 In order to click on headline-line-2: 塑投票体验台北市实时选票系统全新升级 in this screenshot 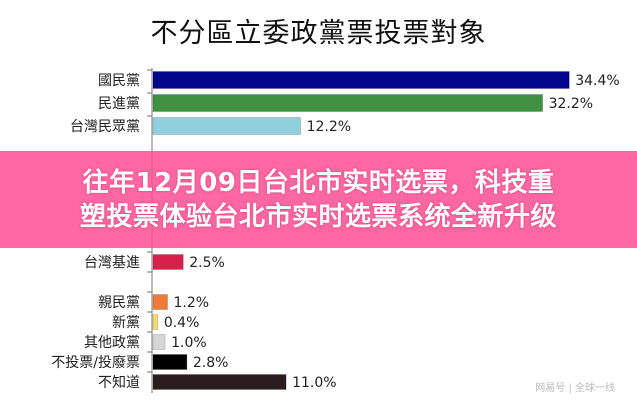, I will do `click(318, 216)`.